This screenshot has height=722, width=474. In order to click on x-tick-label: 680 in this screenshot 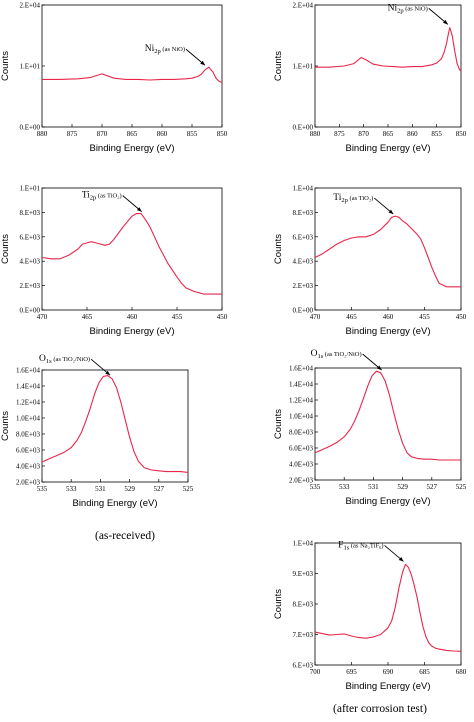, I will do `click(461, 672)`.